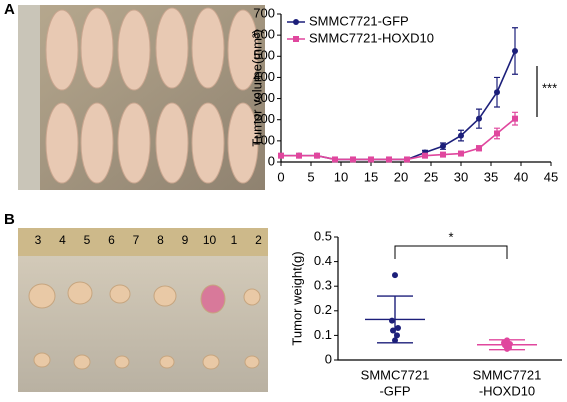  I want to click on axis, so click(449, 299).